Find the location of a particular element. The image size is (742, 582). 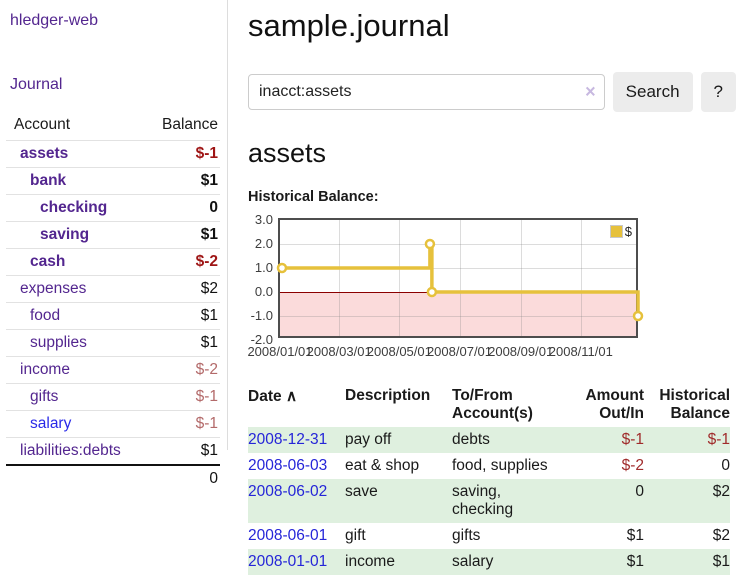

account-link-salary: salary is located at coordinates (51, 423).